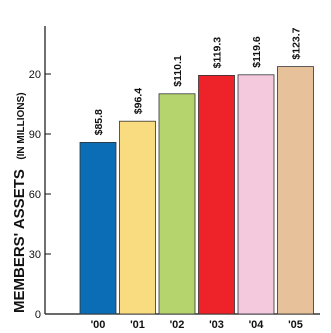 This screenshot has height=333, width=331. What do you see at coordinates (177, 325) in the screenshot?
I see `x-tick-label: '02` at bounding box center [177, 325].